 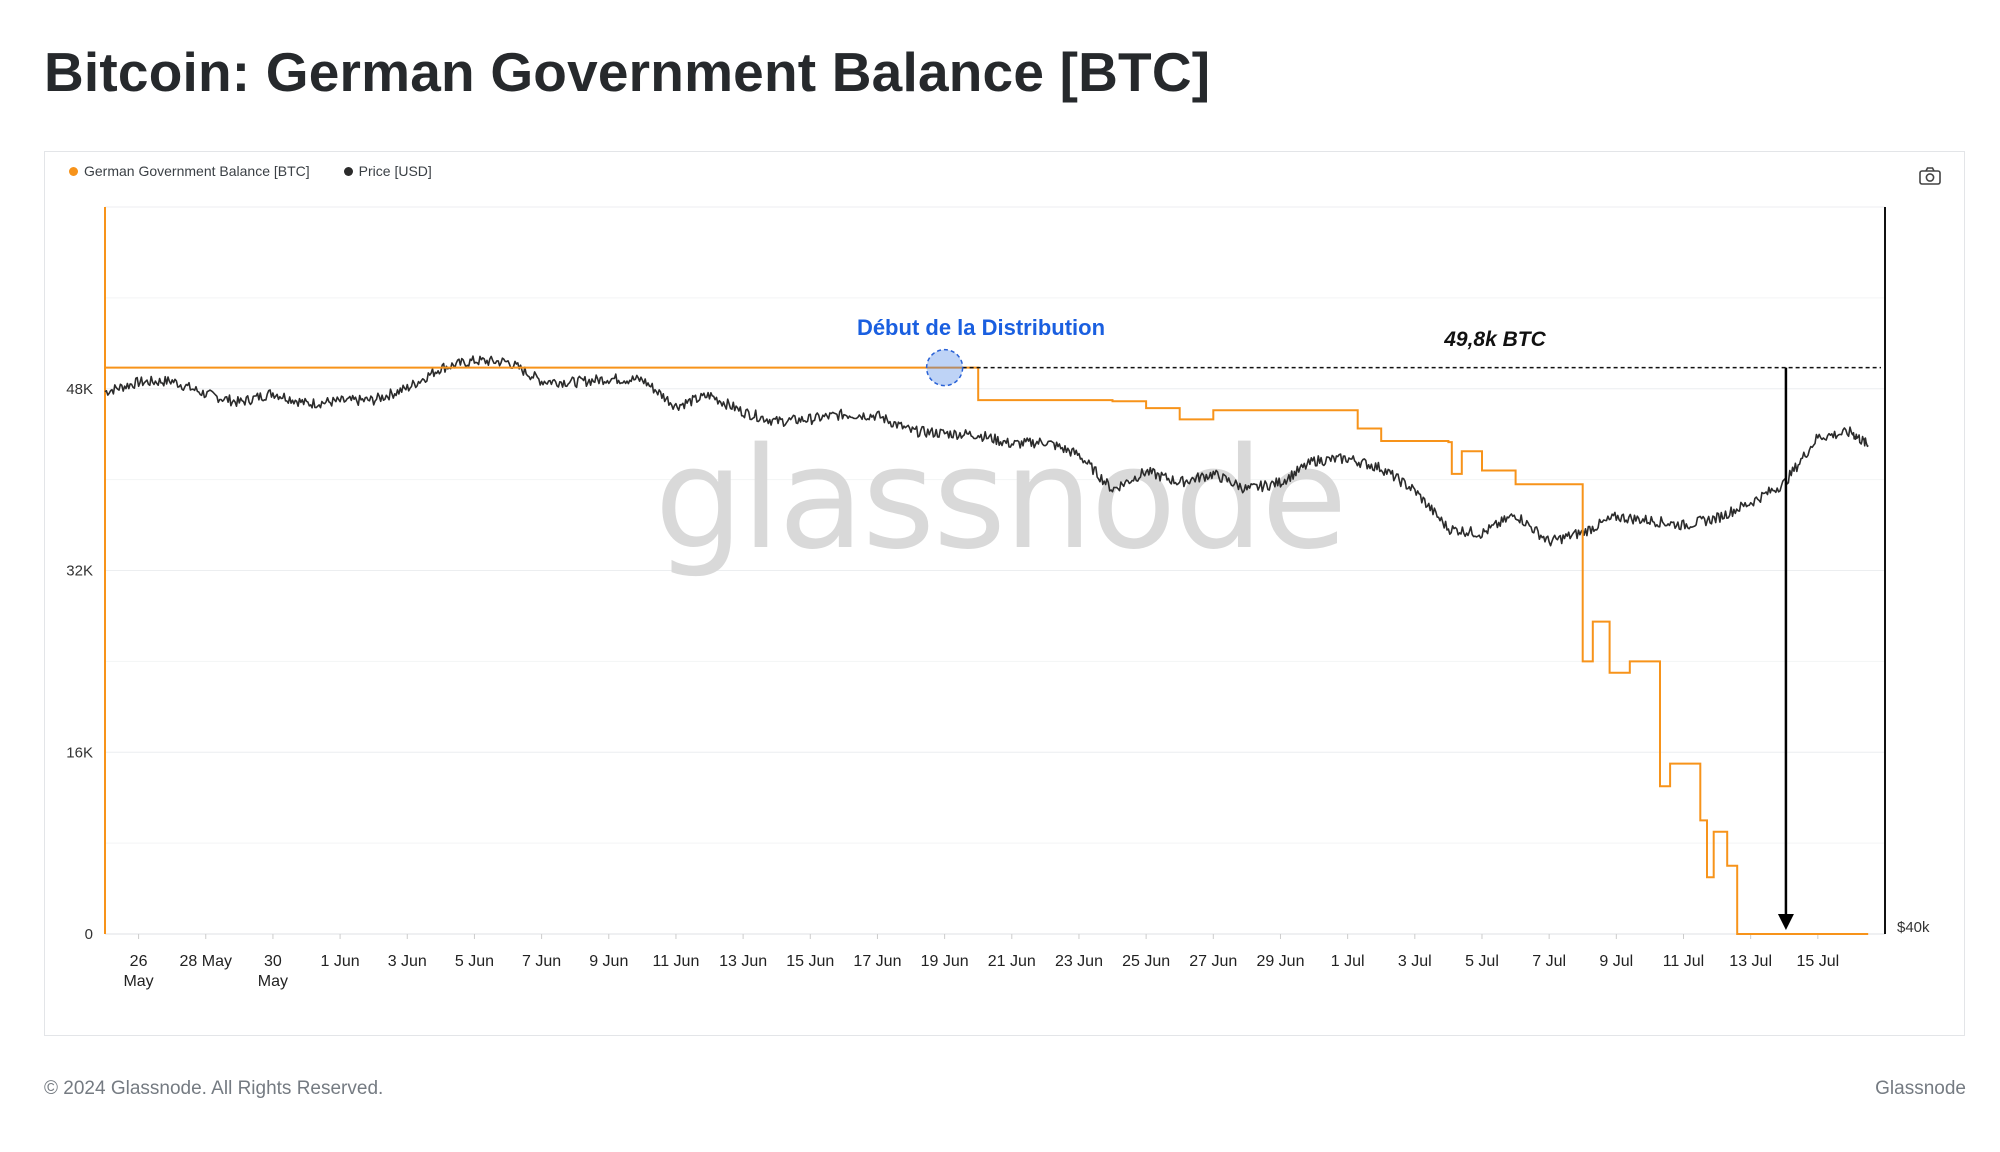 What do you see at coordinates (627, 72) in the screenshot?
I see `page-title: Bitcoin: German Government Balance [BTC]` at bounding box center [627, 72].